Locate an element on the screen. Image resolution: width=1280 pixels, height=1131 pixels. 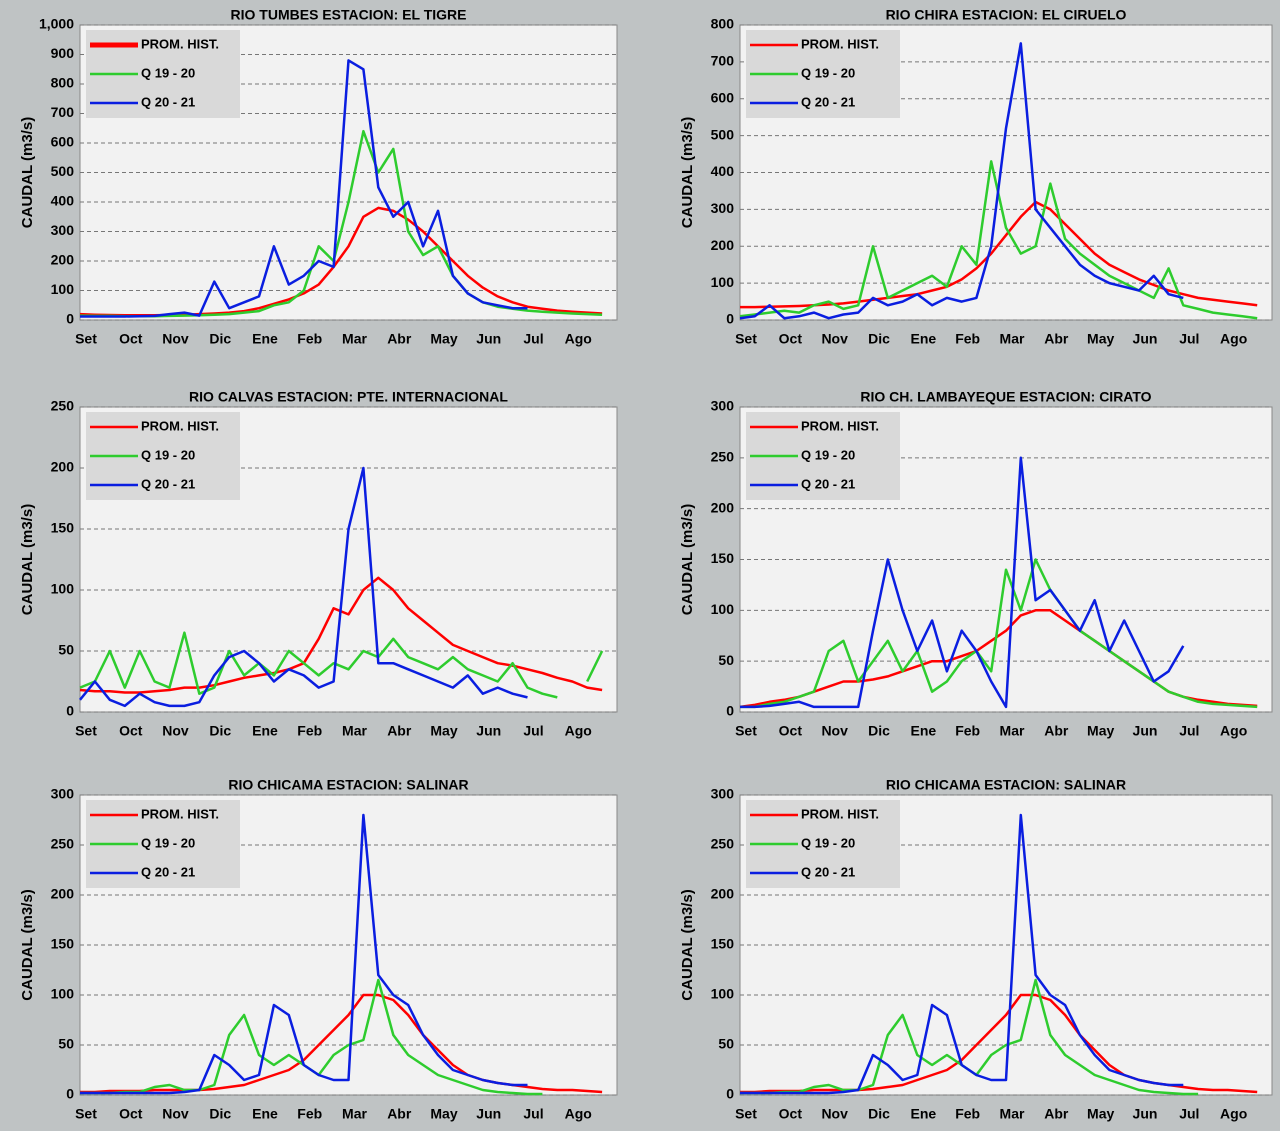
y-tick-label: 900 is located at coordinates (63, 53).